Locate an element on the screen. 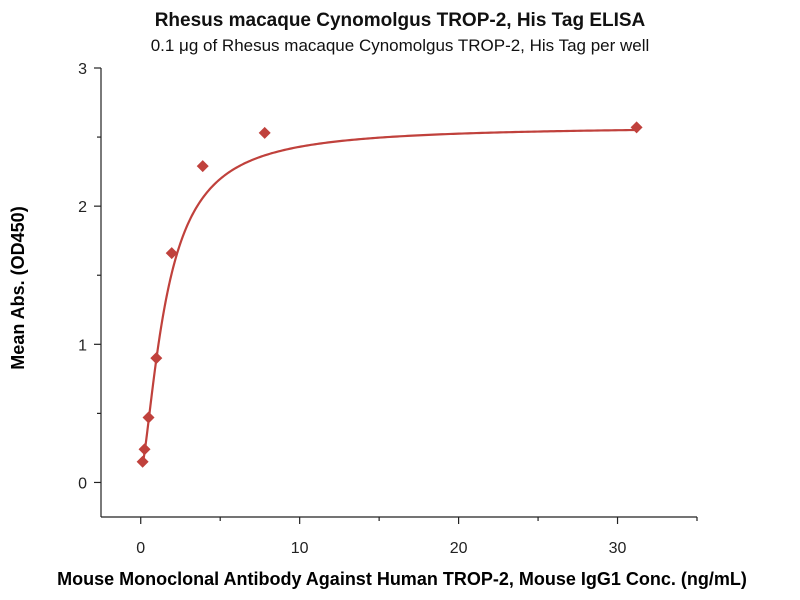 Image resolution: width=800 pixels, height=600 pixels. y-tick-label: 0 is located at coordinates (82, 483).